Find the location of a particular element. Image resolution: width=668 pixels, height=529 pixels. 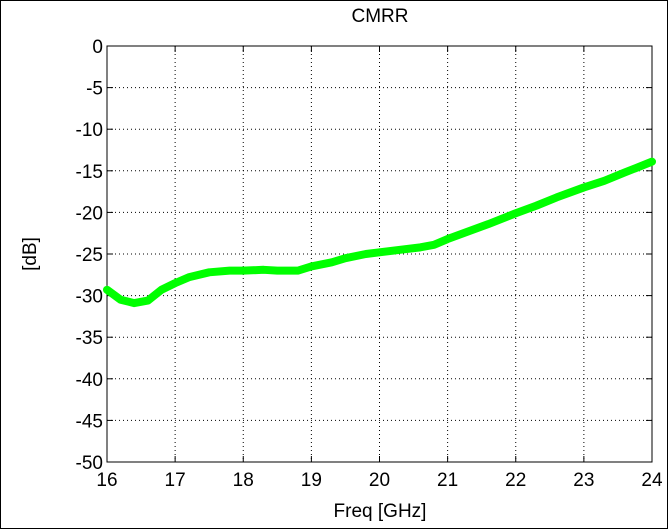

x-tick-label: 19 is located at coordinates (311, 480).